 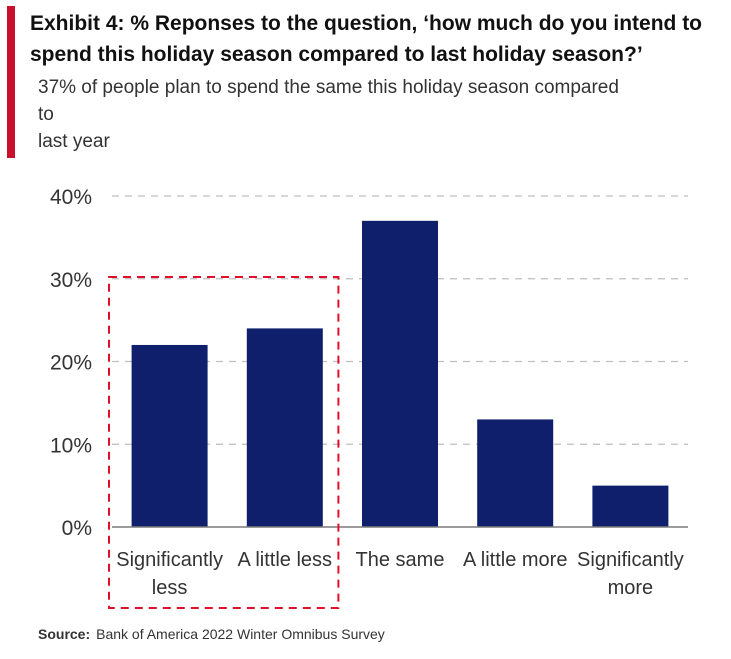 I want to click on subtitle-line-3: last year, so click(x=74, y=141).